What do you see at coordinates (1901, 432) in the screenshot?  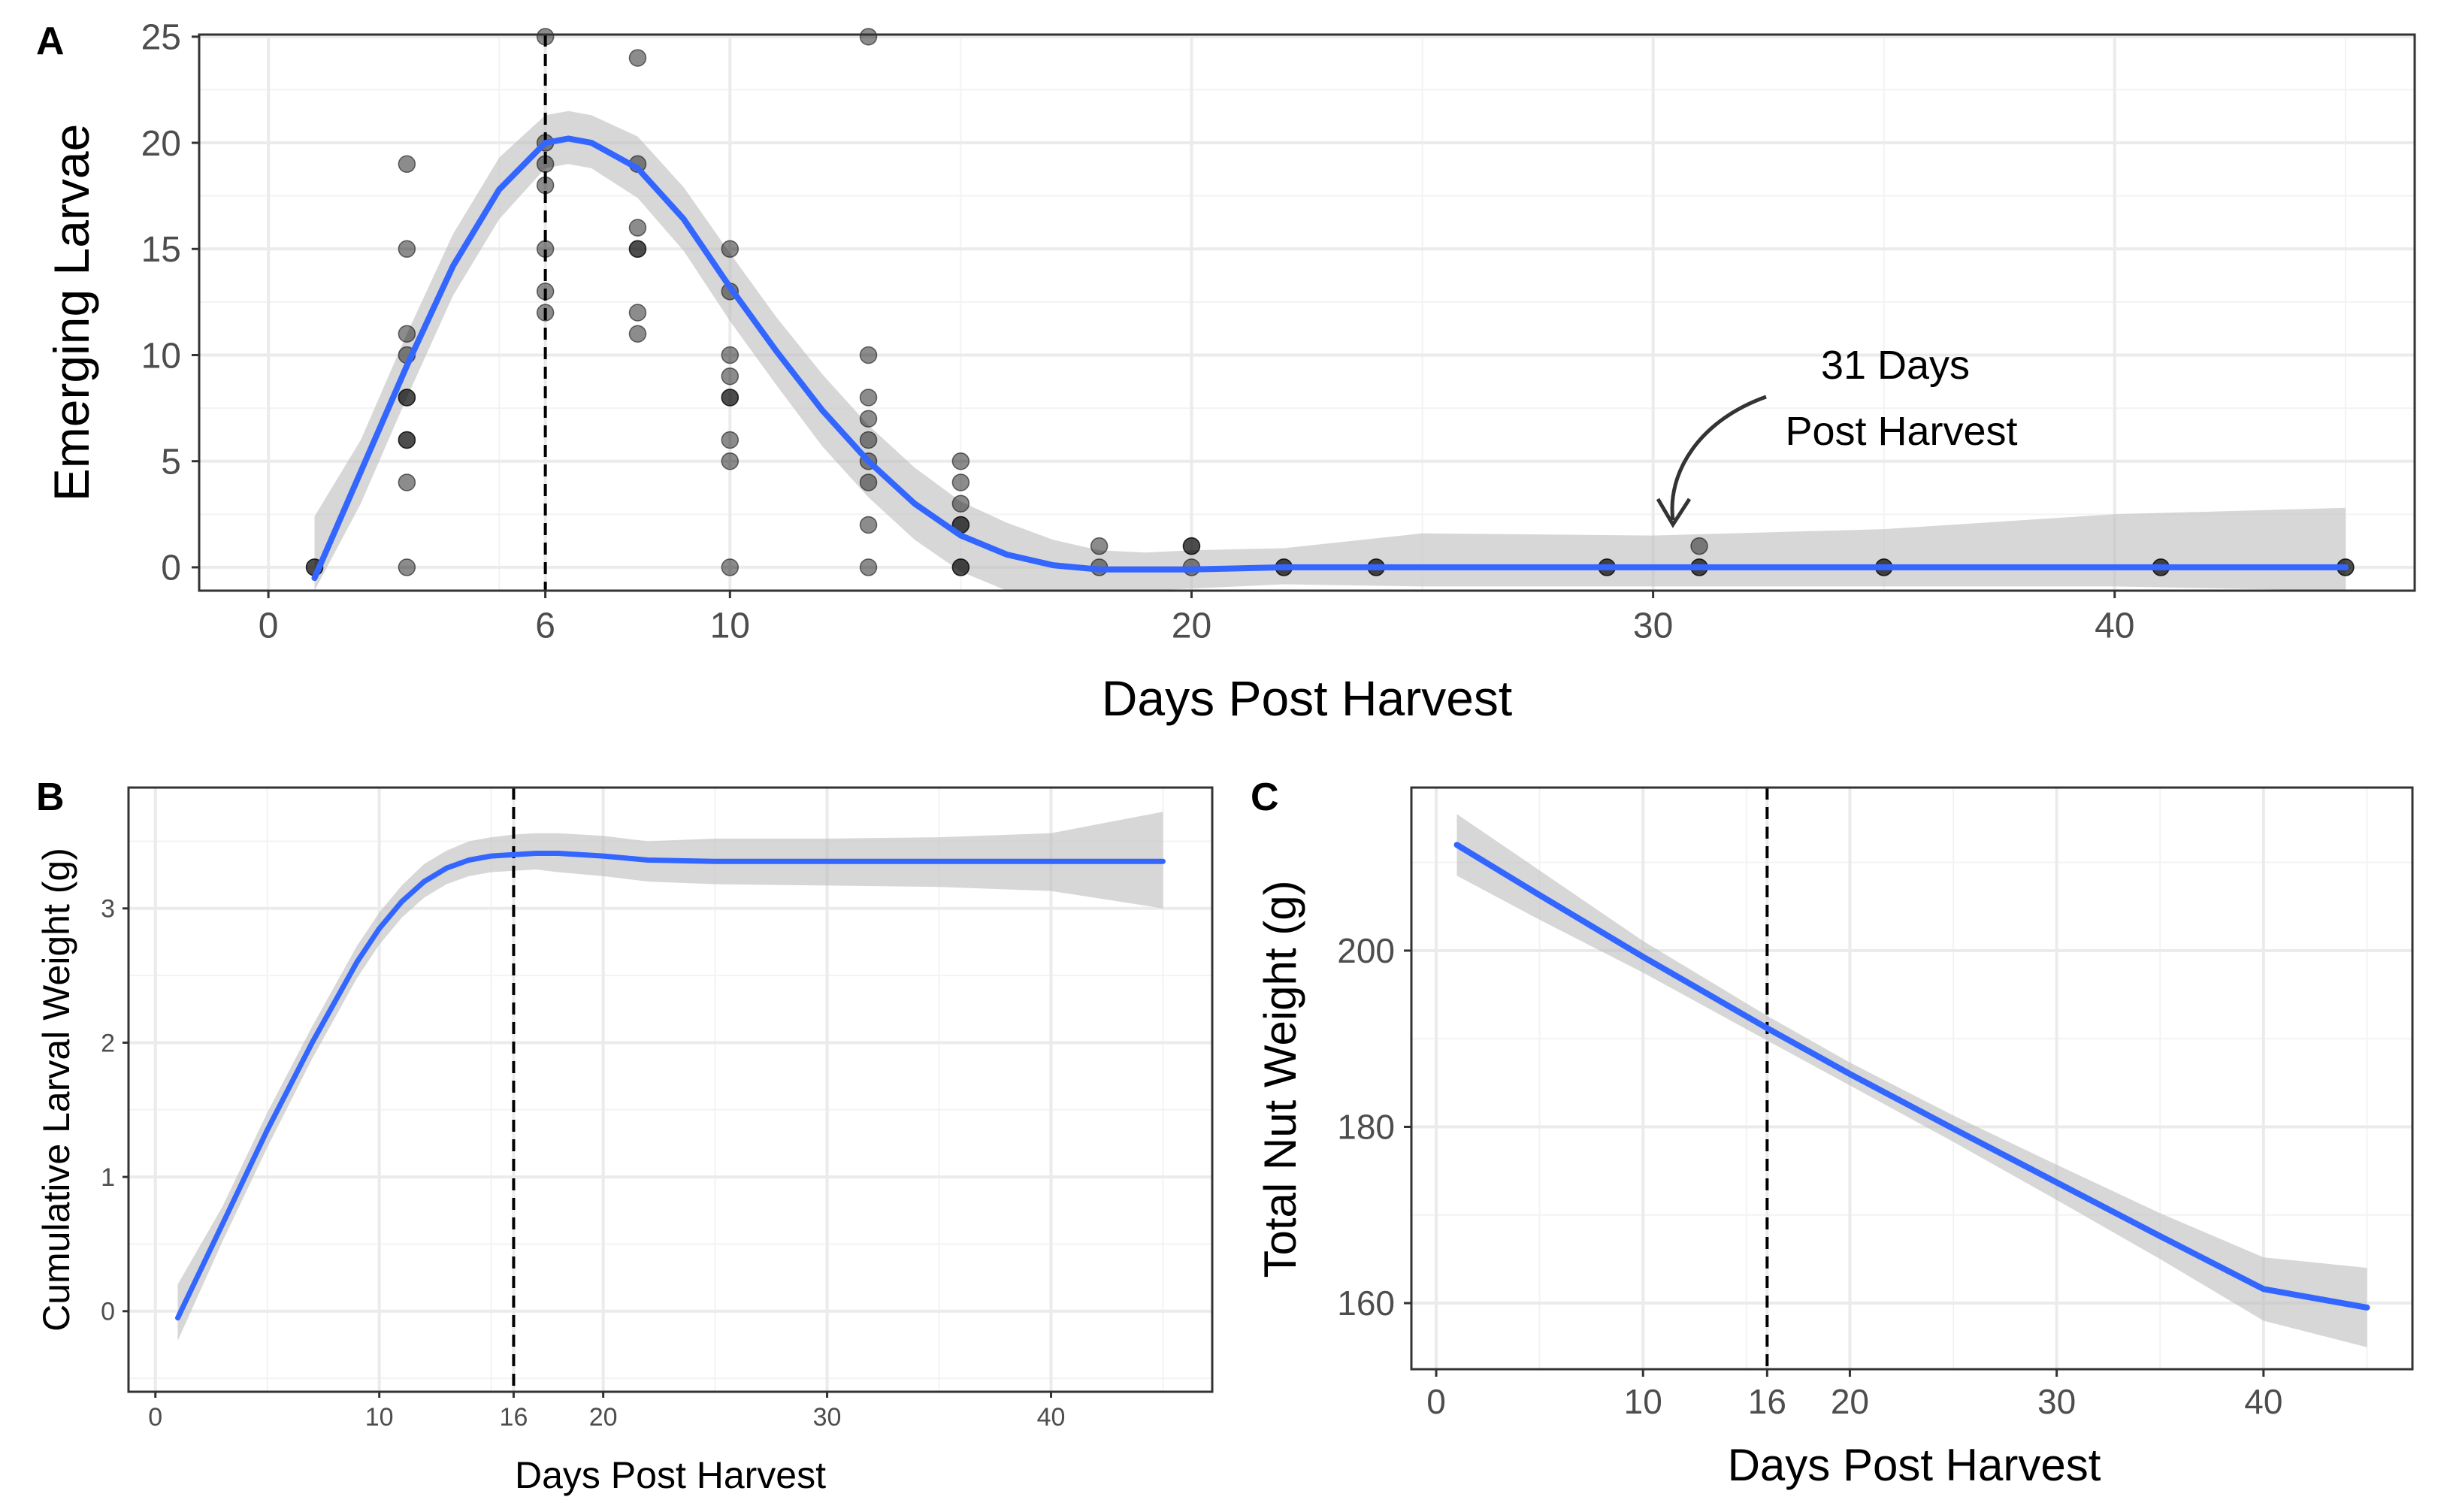 I see `annotation-line-2: Post Harvest` at bounding box center [1901, 432].